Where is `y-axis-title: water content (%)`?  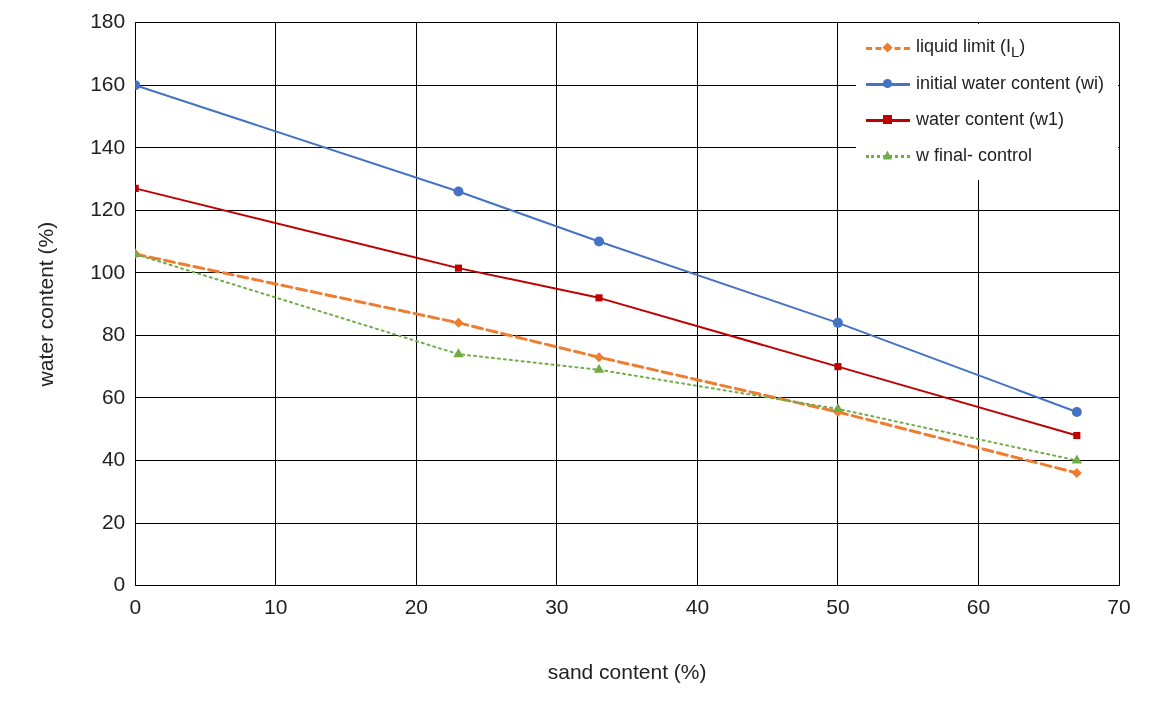
y-axis-title: water content (%) is located at coordinates (46, 304).